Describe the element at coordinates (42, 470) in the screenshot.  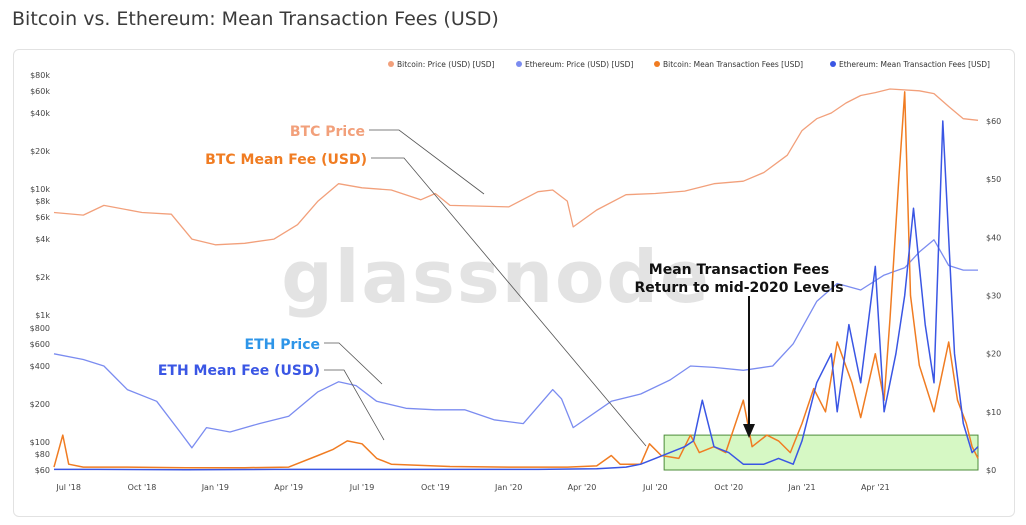
I see `y-left-tick-label: $60` at that location.